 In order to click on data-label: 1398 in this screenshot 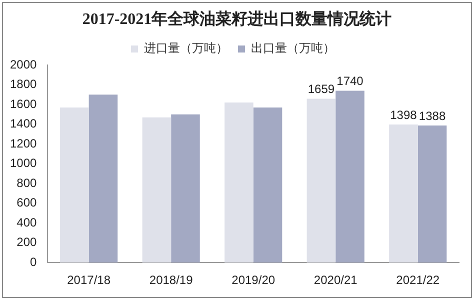, I will do `click(404, 115)`.